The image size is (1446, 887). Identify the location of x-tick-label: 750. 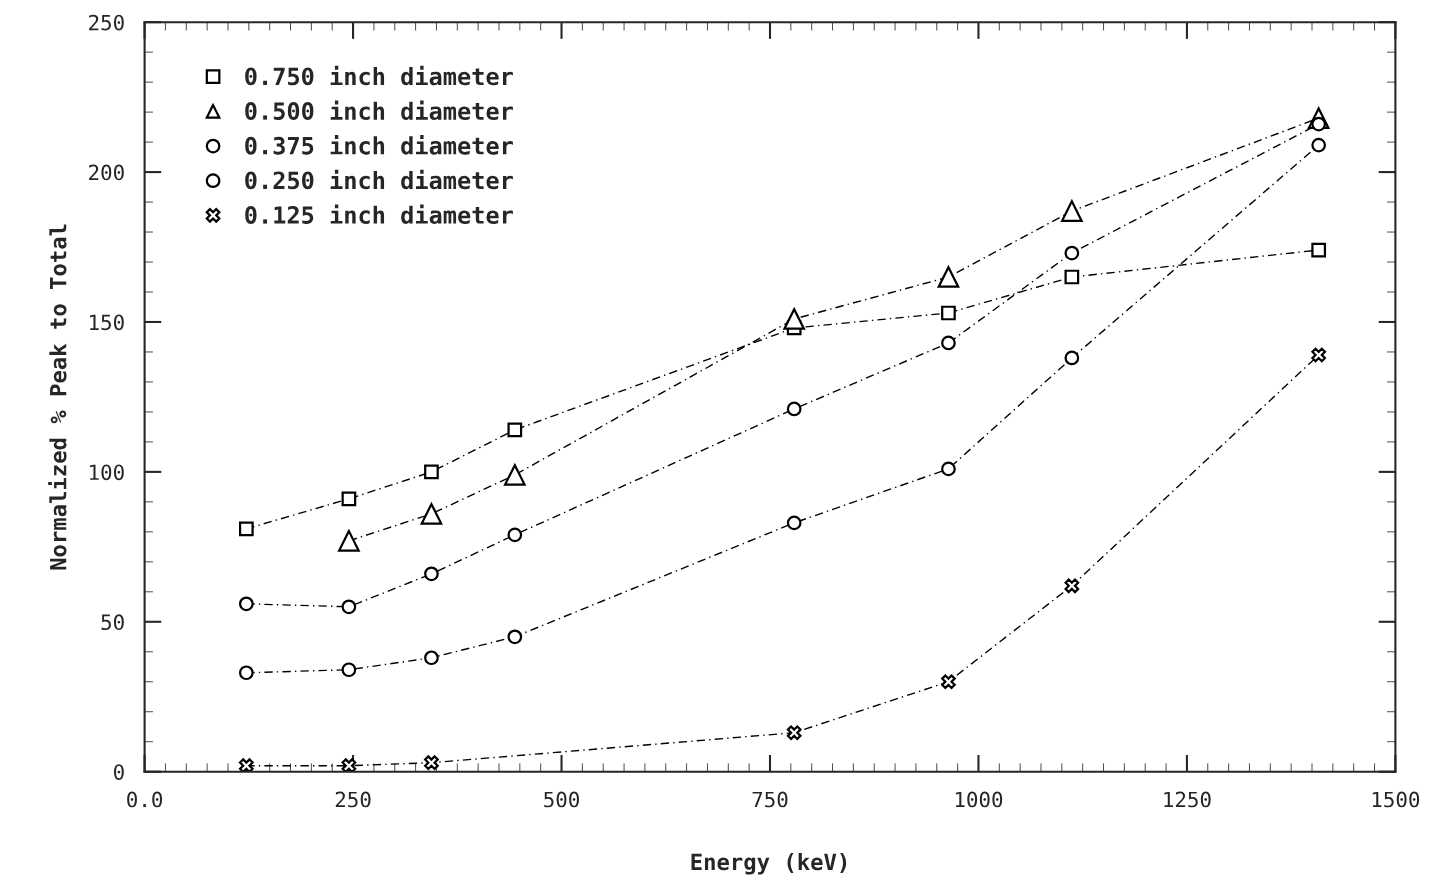
(770, 799).